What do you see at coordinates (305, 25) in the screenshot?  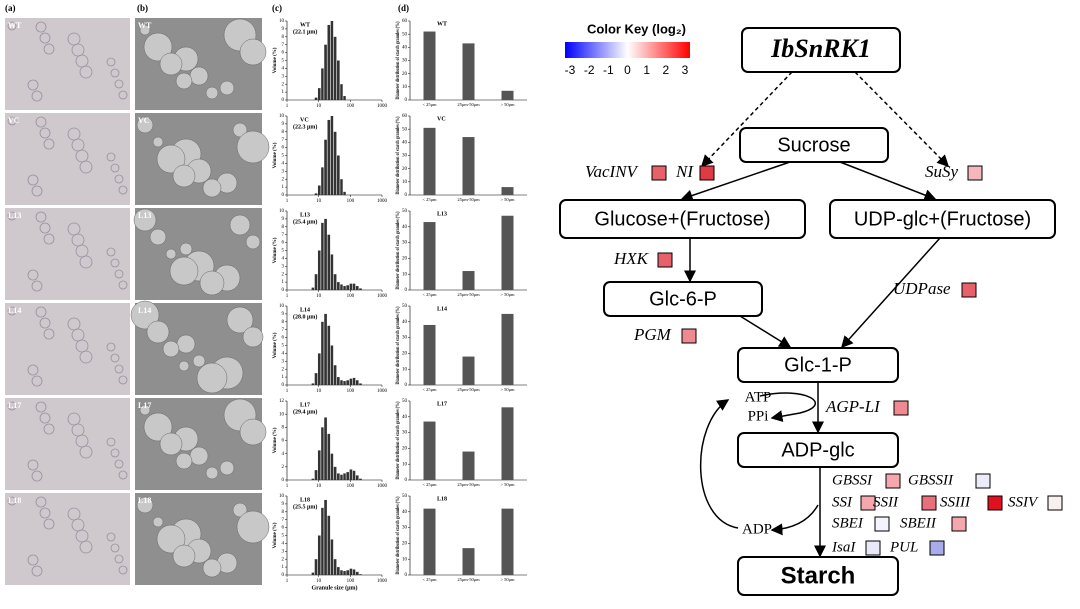 I see `chart-title: WT` at bounding box center [305, 25].